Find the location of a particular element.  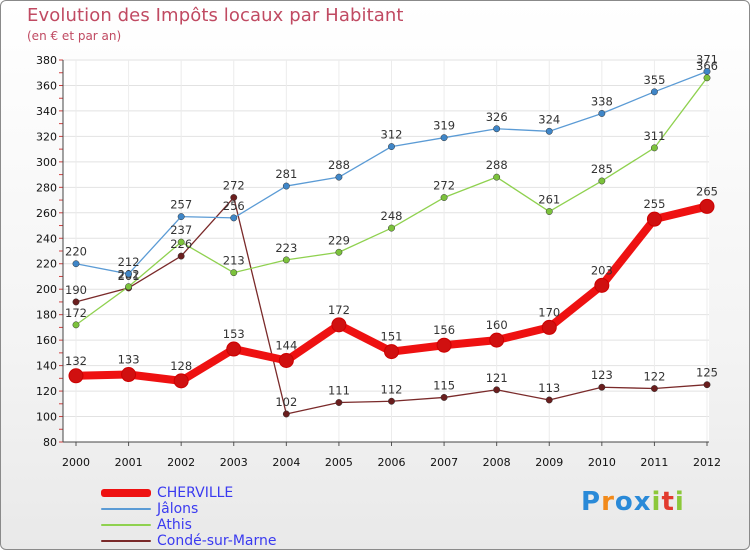

y-tick-label: 360 is located at coordinates (46, 85).